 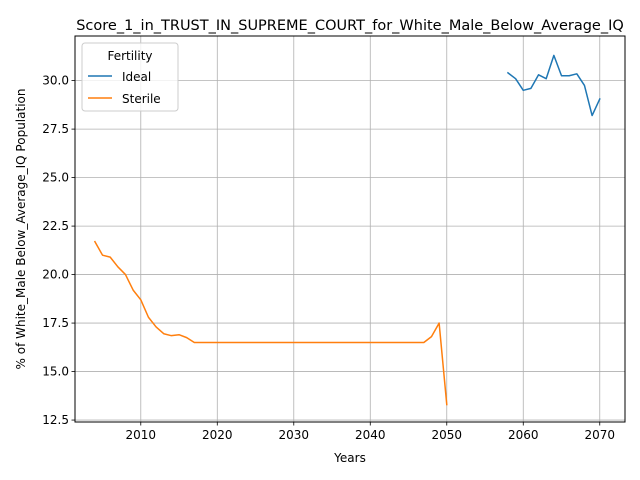 I want to click on y-tick-label: 15.0, so click(x=55, y=372).